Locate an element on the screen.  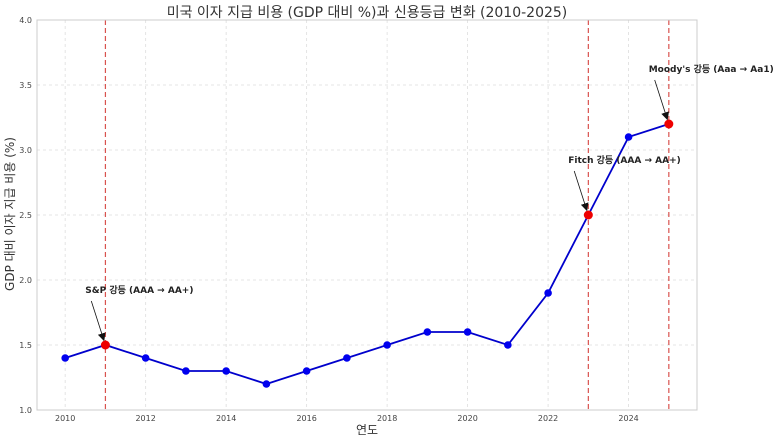
y-tick-label: 4.0 is located at coordinates (25, 20).